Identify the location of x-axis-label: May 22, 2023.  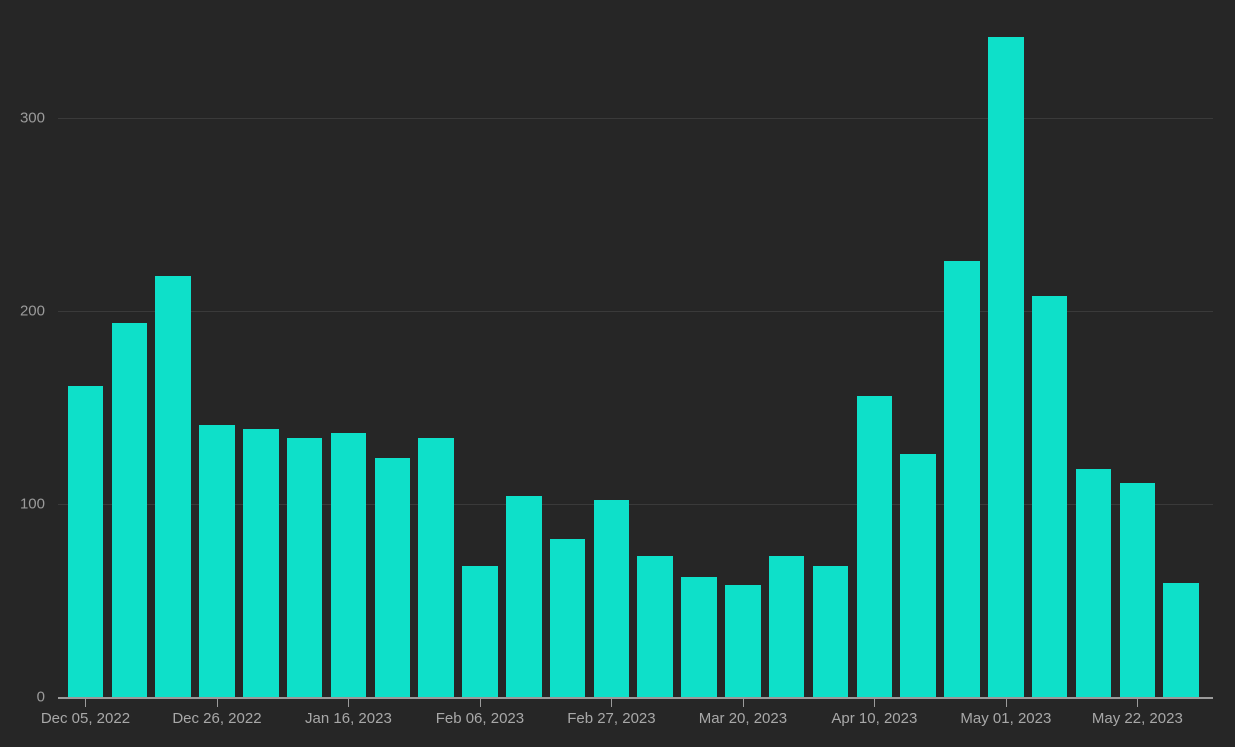
(1137, 718).